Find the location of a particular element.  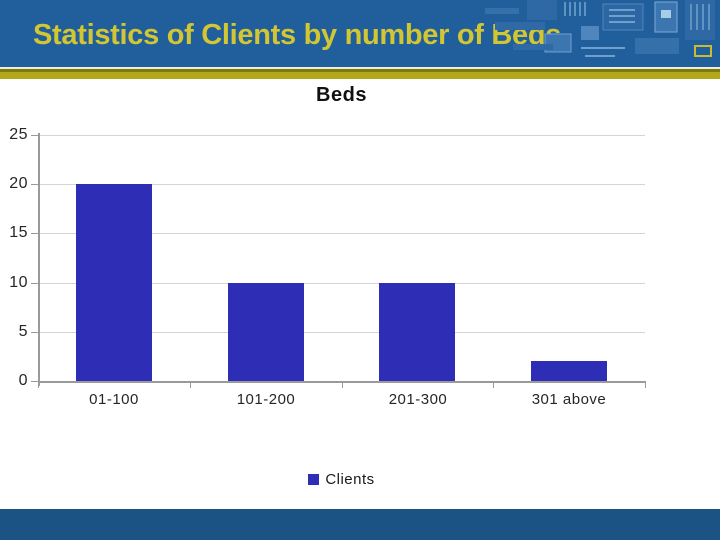

divider-white-line is located at coordinates (360, 68).